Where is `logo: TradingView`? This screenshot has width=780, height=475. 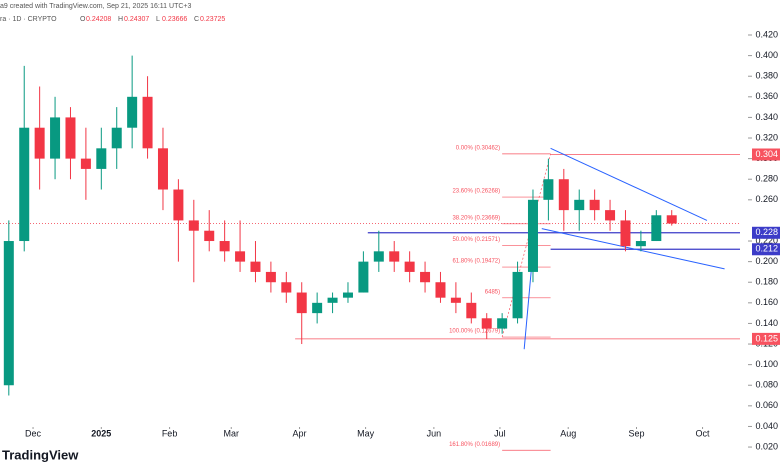
logo: TradingView is located at coordinates (40, 454).